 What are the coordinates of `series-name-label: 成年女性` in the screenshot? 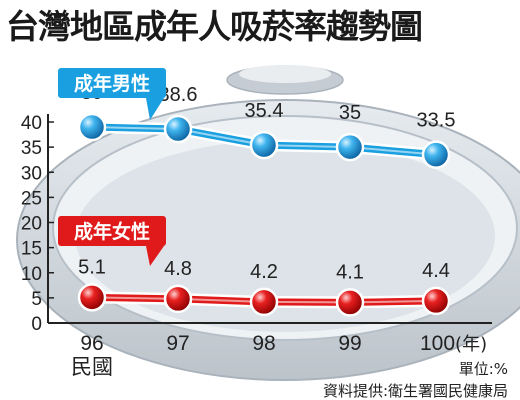 It's located at (112, 231).